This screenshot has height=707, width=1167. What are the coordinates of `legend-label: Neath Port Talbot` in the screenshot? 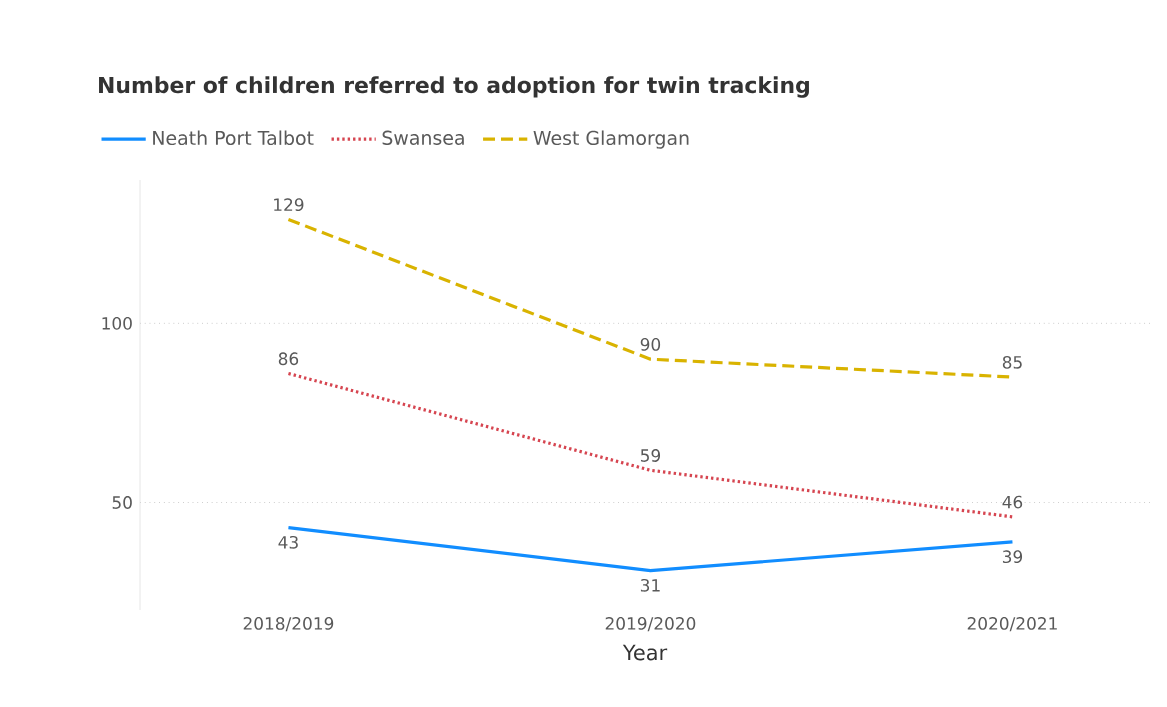 It's located at (233, 138).